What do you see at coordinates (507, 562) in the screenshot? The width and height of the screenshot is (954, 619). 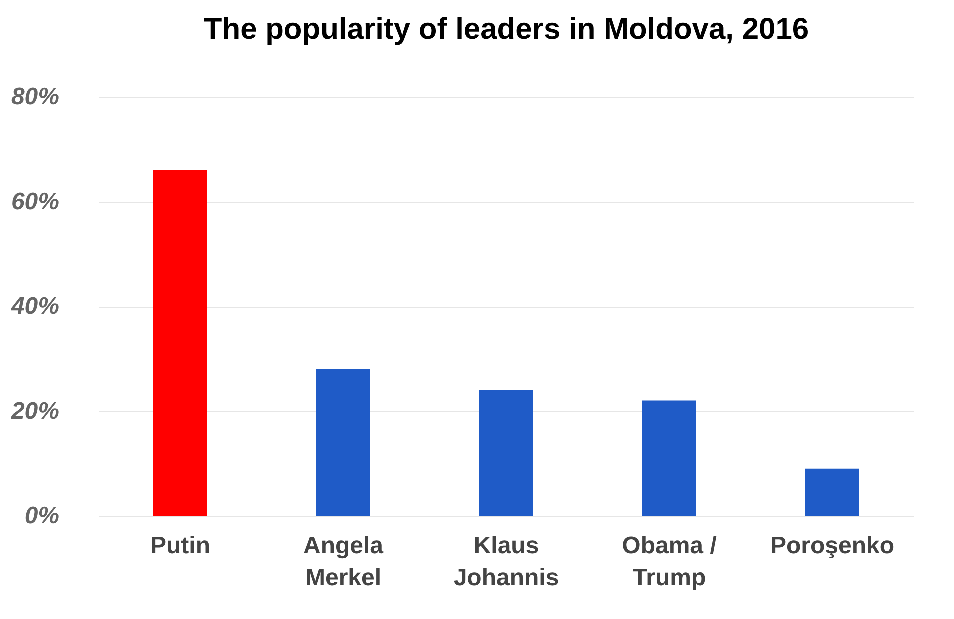 I see `x-tick-label: Klaus Johannis` at bounding box center [507, 562].